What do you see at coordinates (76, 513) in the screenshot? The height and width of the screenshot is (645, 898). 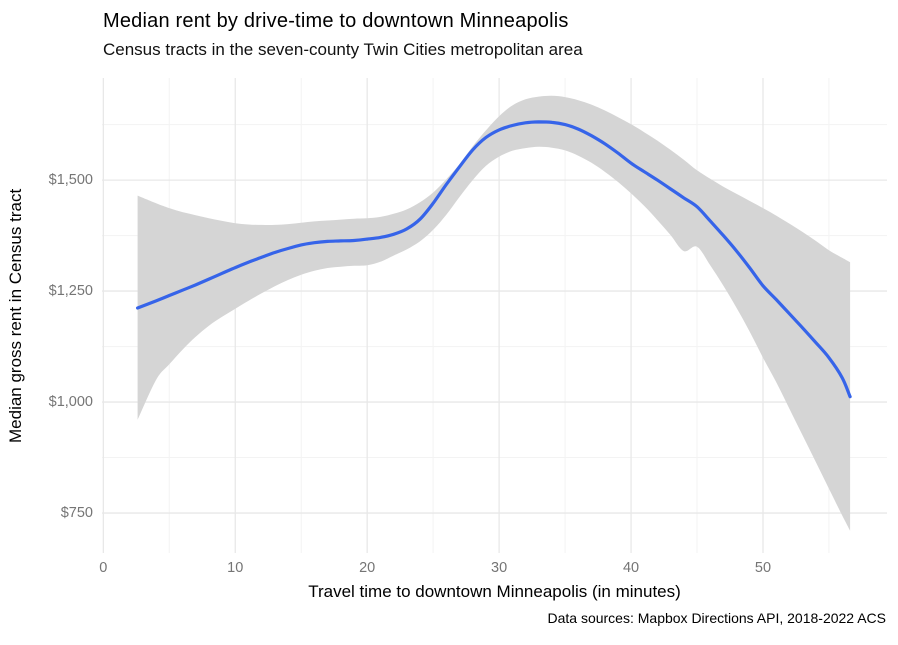 I see `y-tick-label: $750` at bounding box center [76, 513].